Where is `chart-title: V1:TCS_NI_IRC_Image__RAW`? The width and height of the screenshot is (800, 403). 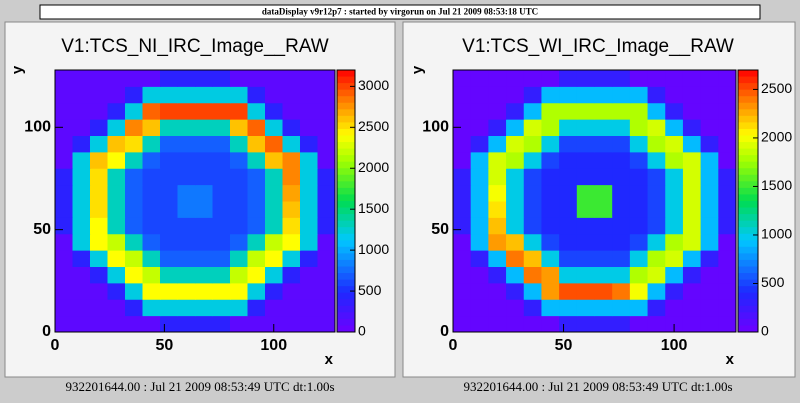
chart-title: V1:TCS_NI_IRC_Image__RAW is located at coordinates (195, 46).